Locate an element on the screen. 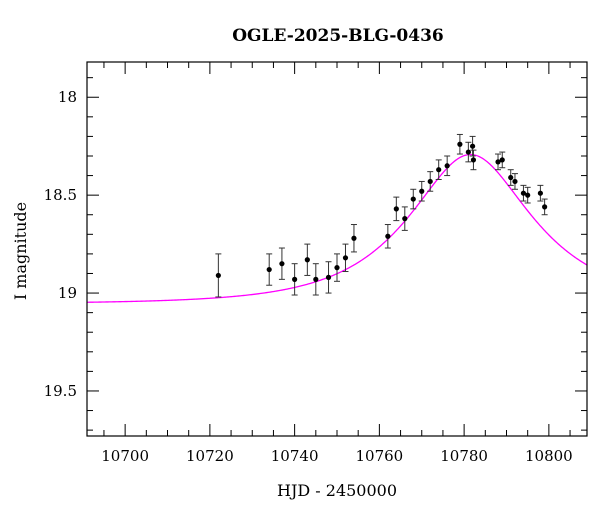  y-tick-label: 19.5 is located at coordinates (60, 391).